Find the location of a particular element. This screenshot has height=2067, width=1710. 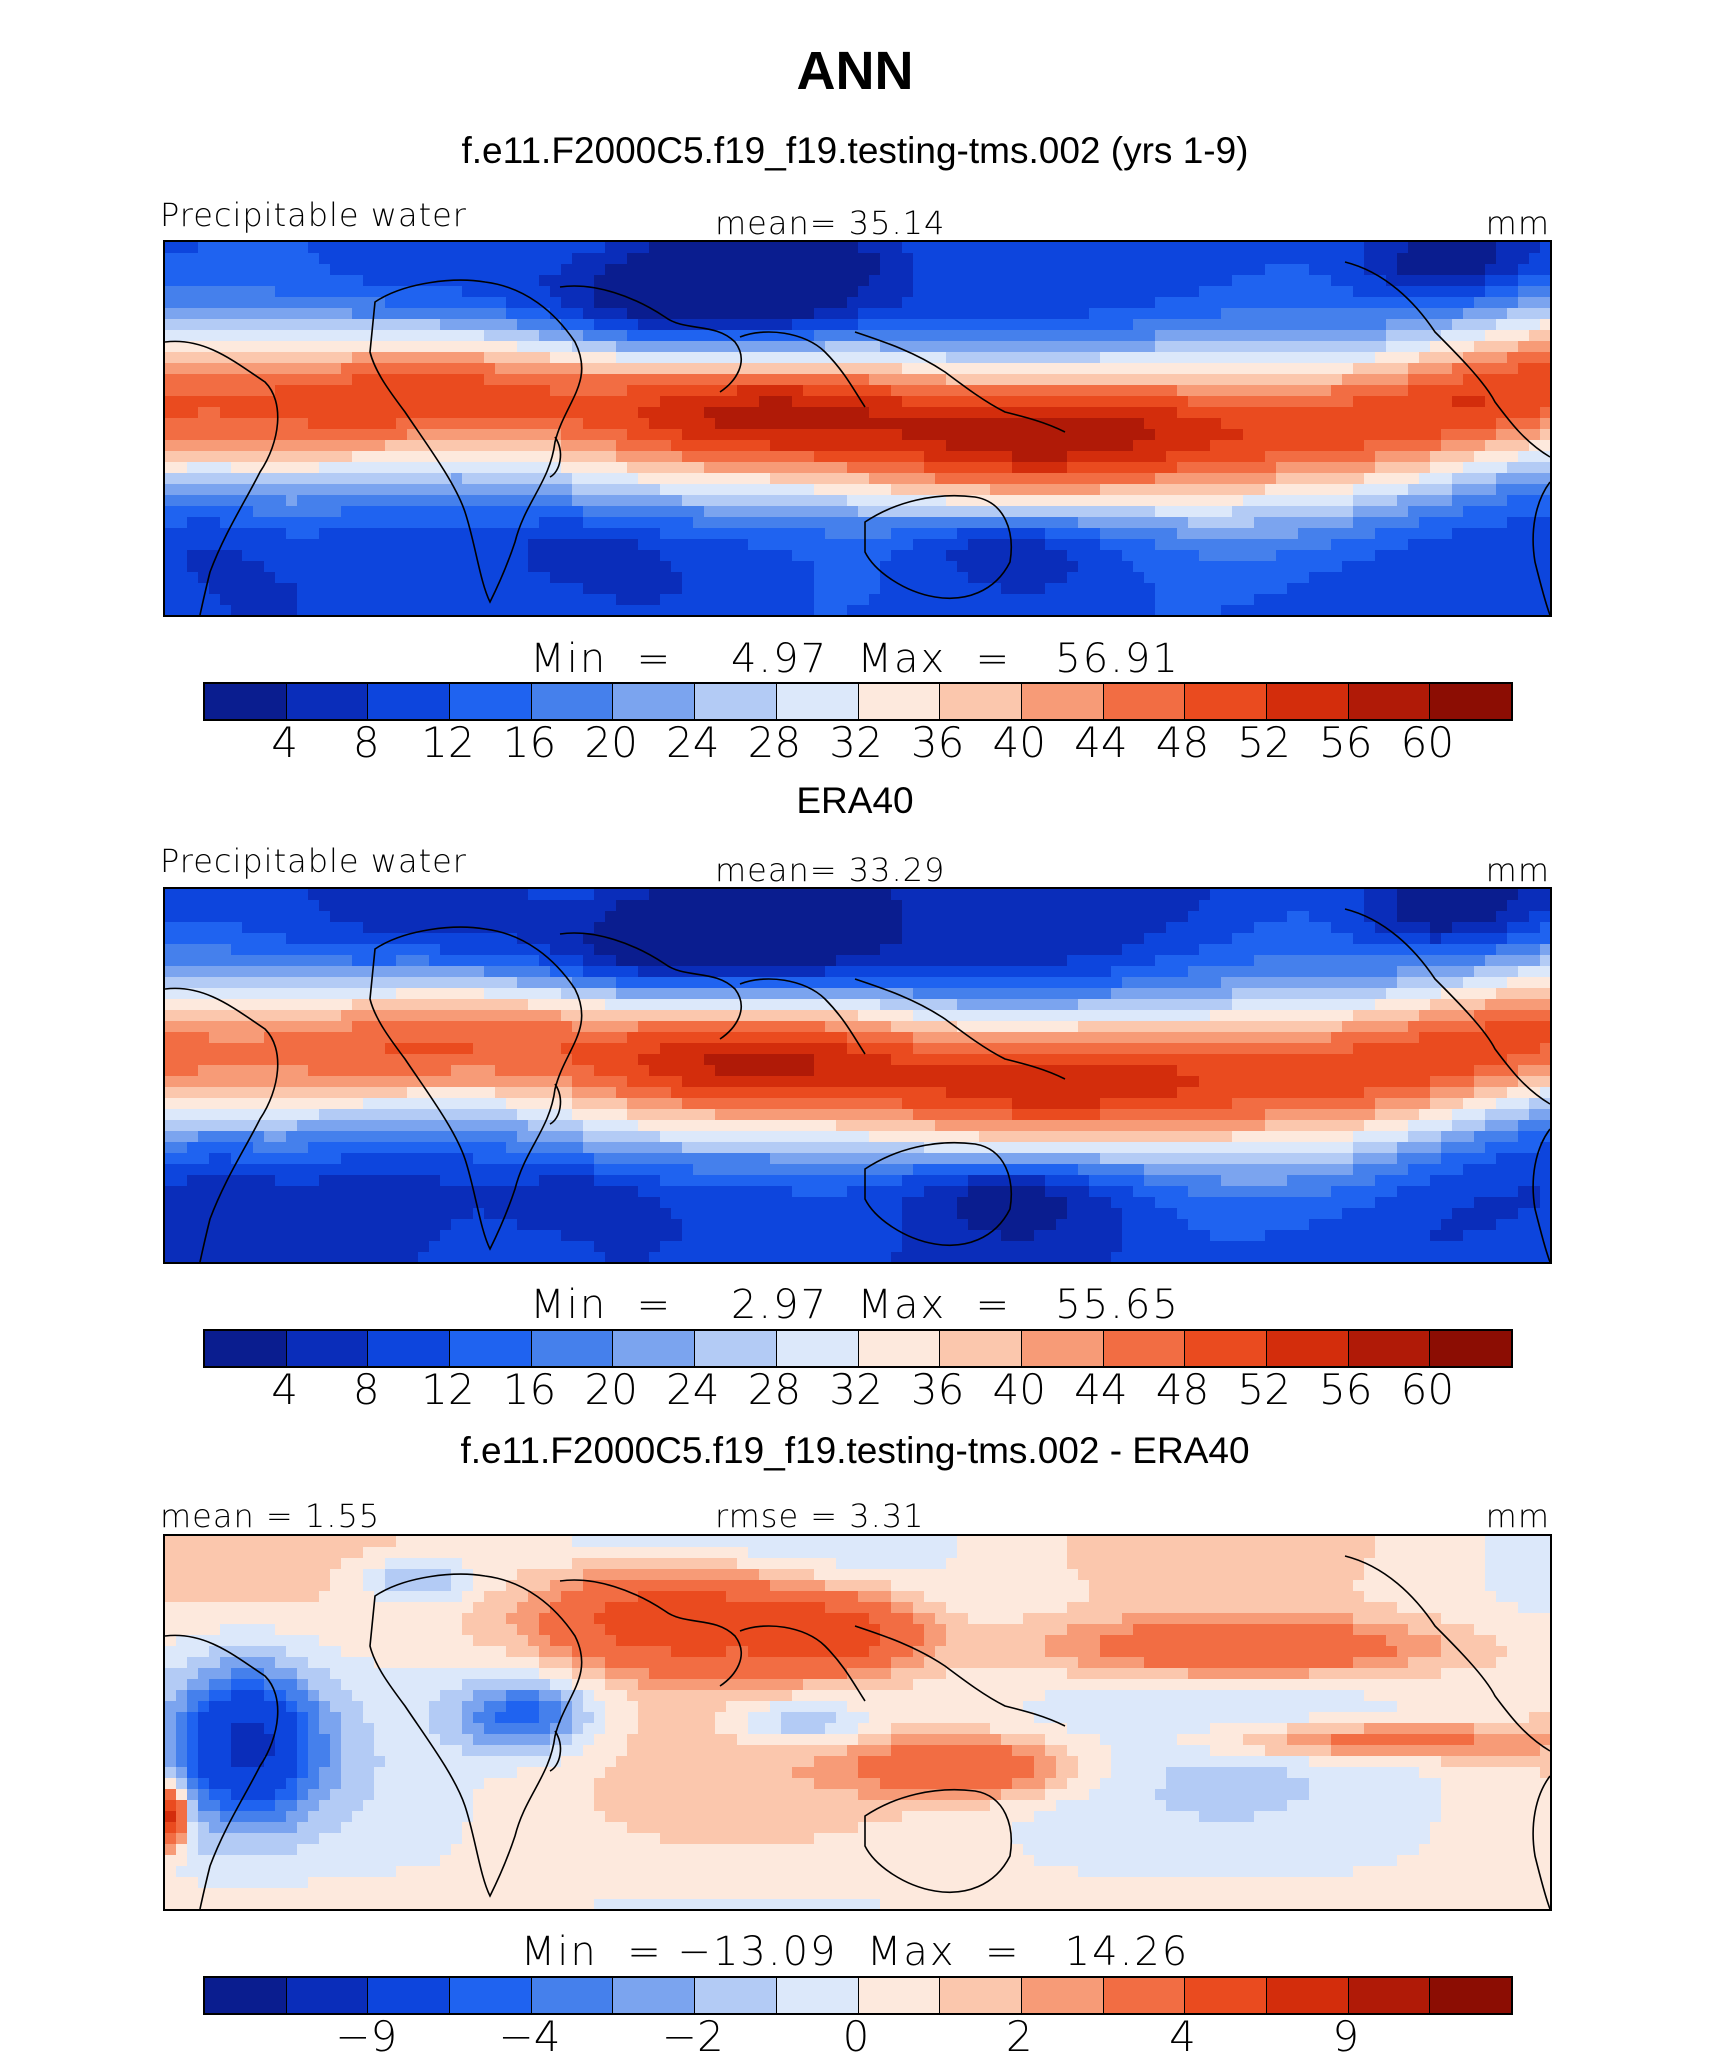

model-min-max: Min = 4.97 Max = 56.91 is located at coordinates (855, 659).